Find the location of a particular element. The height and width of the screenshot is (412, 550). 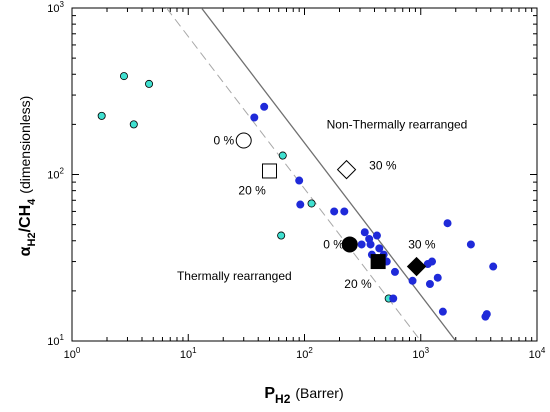

label-20pct-filled: 20 % is located at coordinates (358, 284).